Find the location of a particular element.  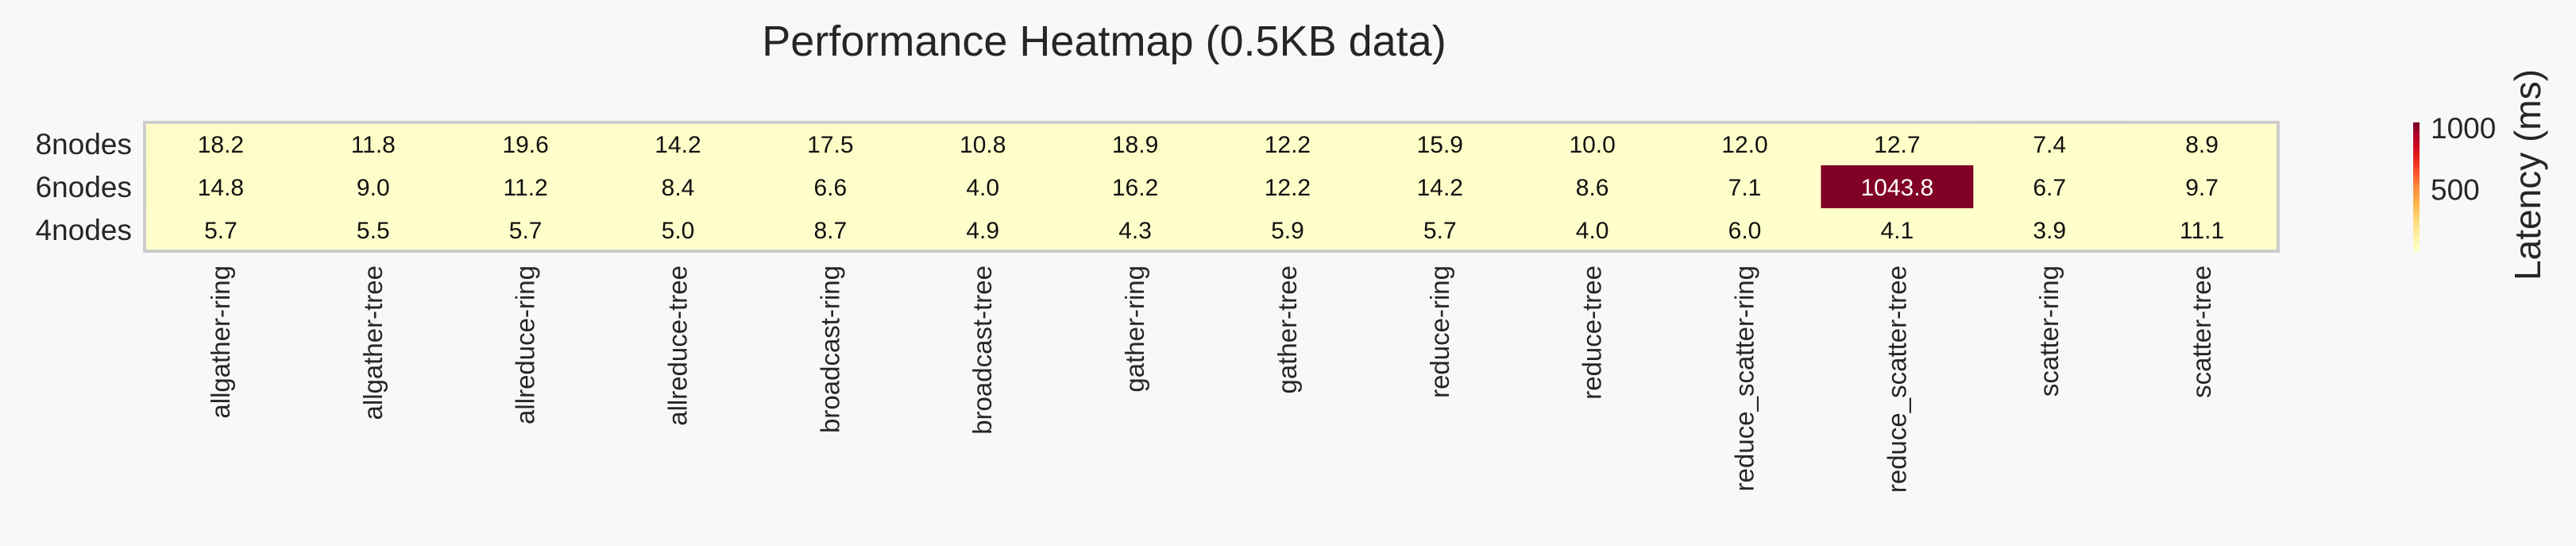

cell-value-label: 4.1 is located at coordinates (1897, 231).